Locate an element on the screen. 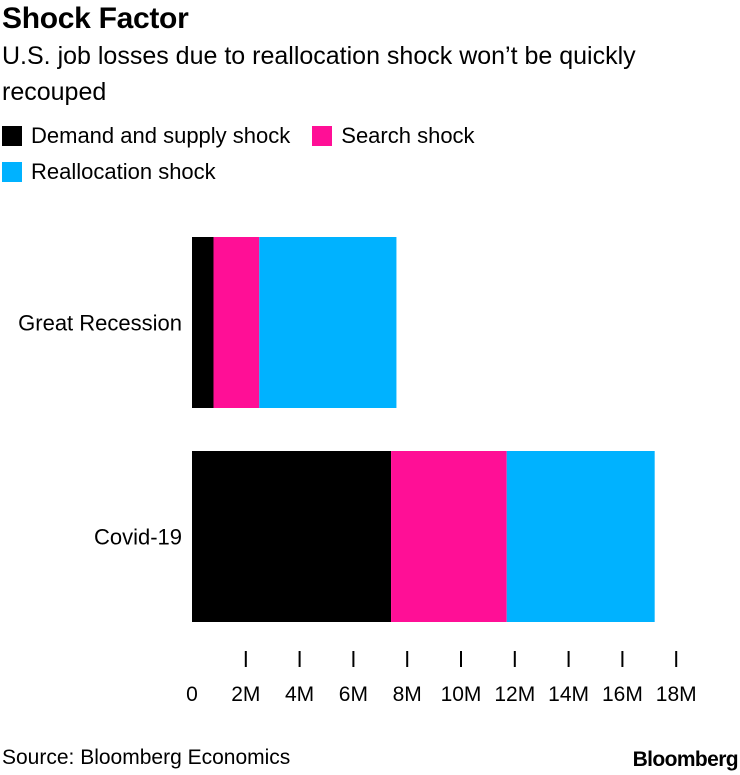  bar-great-recession-reallocation-shock is located at coordinates (328, 322).